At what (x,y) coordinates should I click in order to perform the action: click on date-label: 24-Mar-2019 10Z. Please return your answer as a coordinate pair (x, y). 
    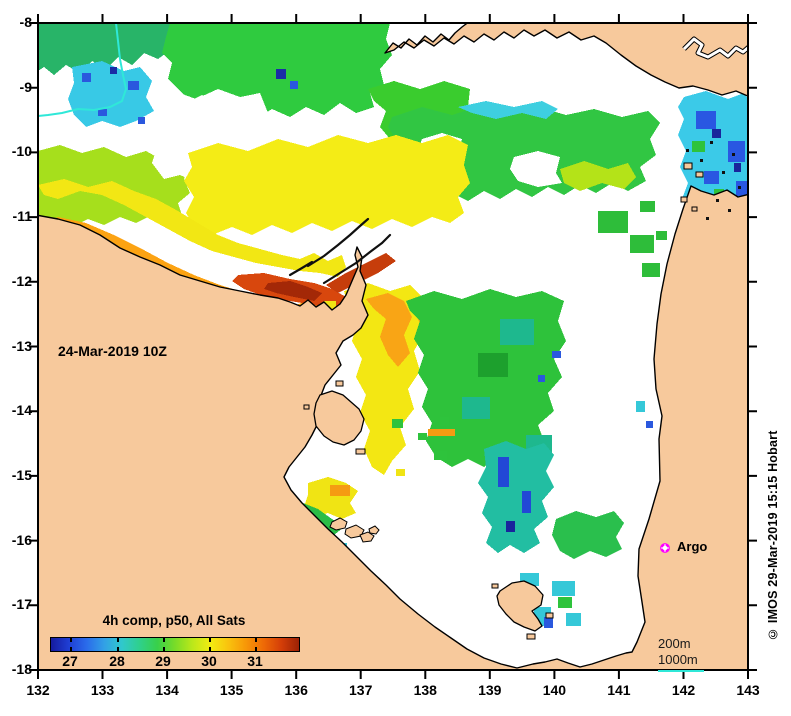
    Looking at the image, I should click on (112, 351).